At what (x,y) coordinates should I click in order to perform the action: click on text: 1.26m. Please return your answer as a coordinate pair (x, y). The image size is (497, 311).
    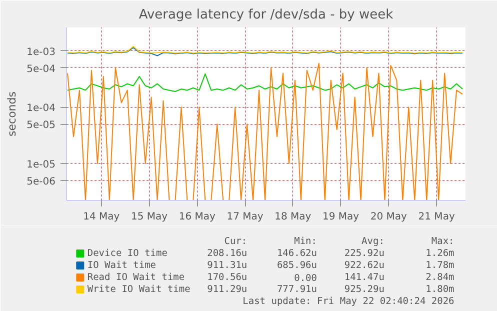
    Looking at the image, I should click on (440, 253).